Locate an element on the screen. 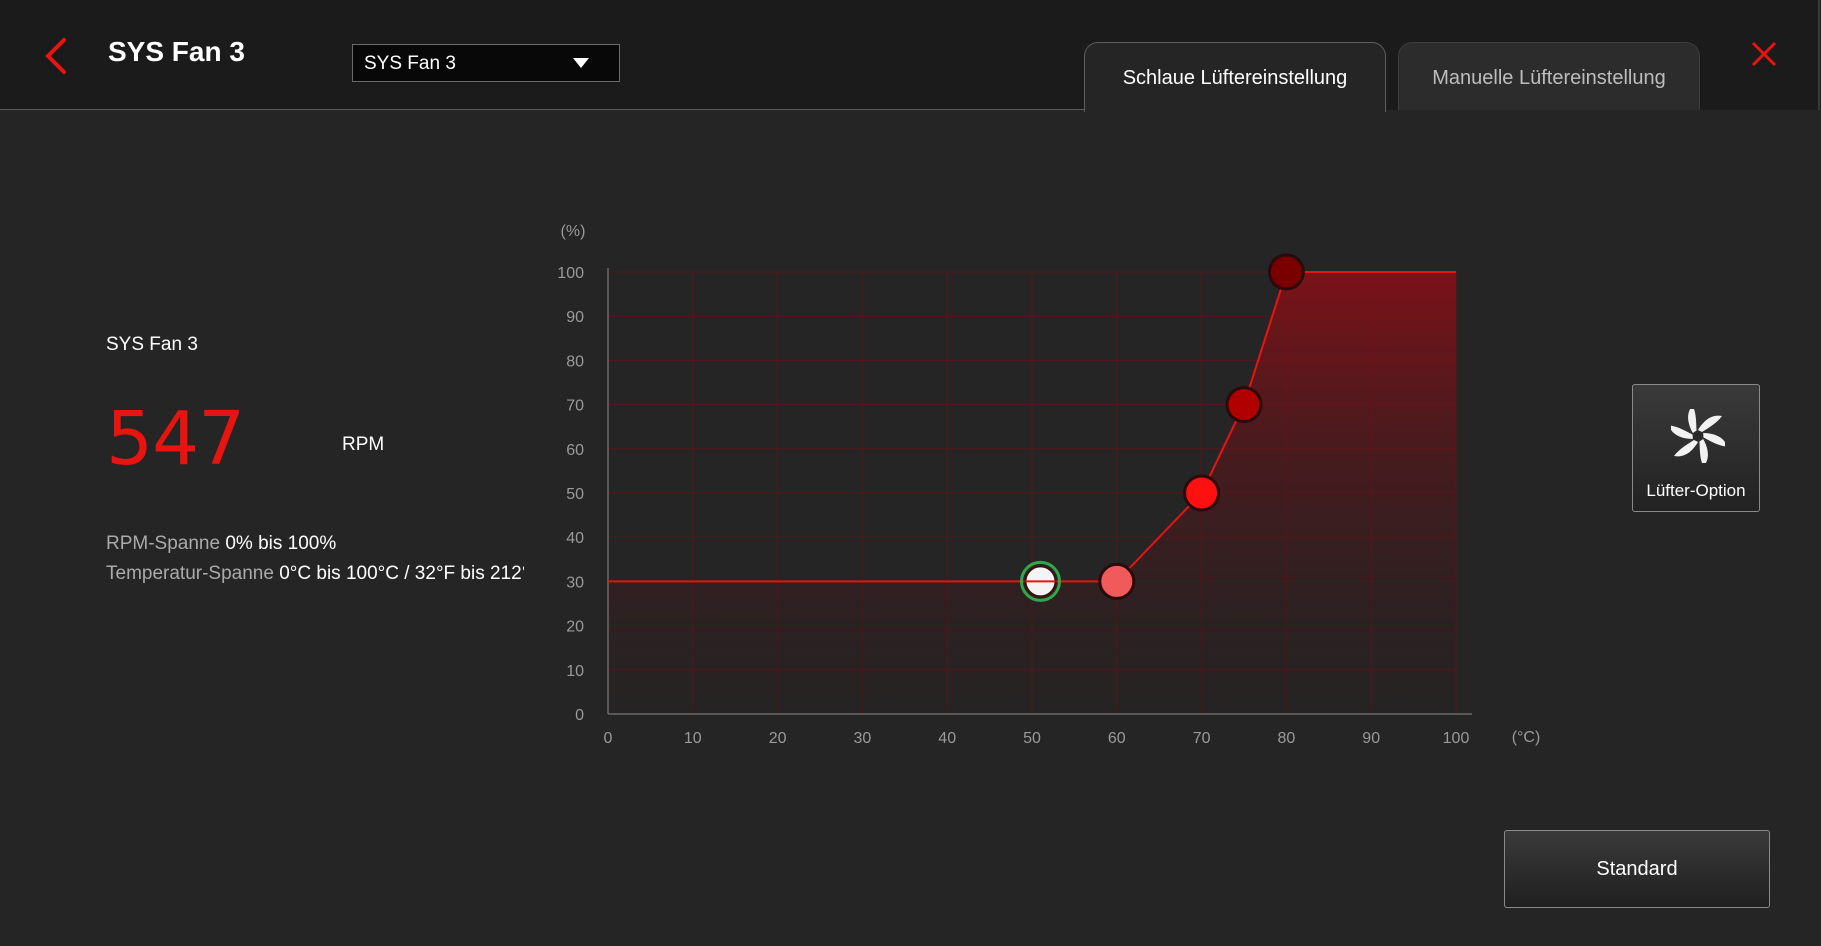 Image resolution: width=1821 pixels, height=946 pixels. rpm-unit: RPM is located at coordinates (363, 444).